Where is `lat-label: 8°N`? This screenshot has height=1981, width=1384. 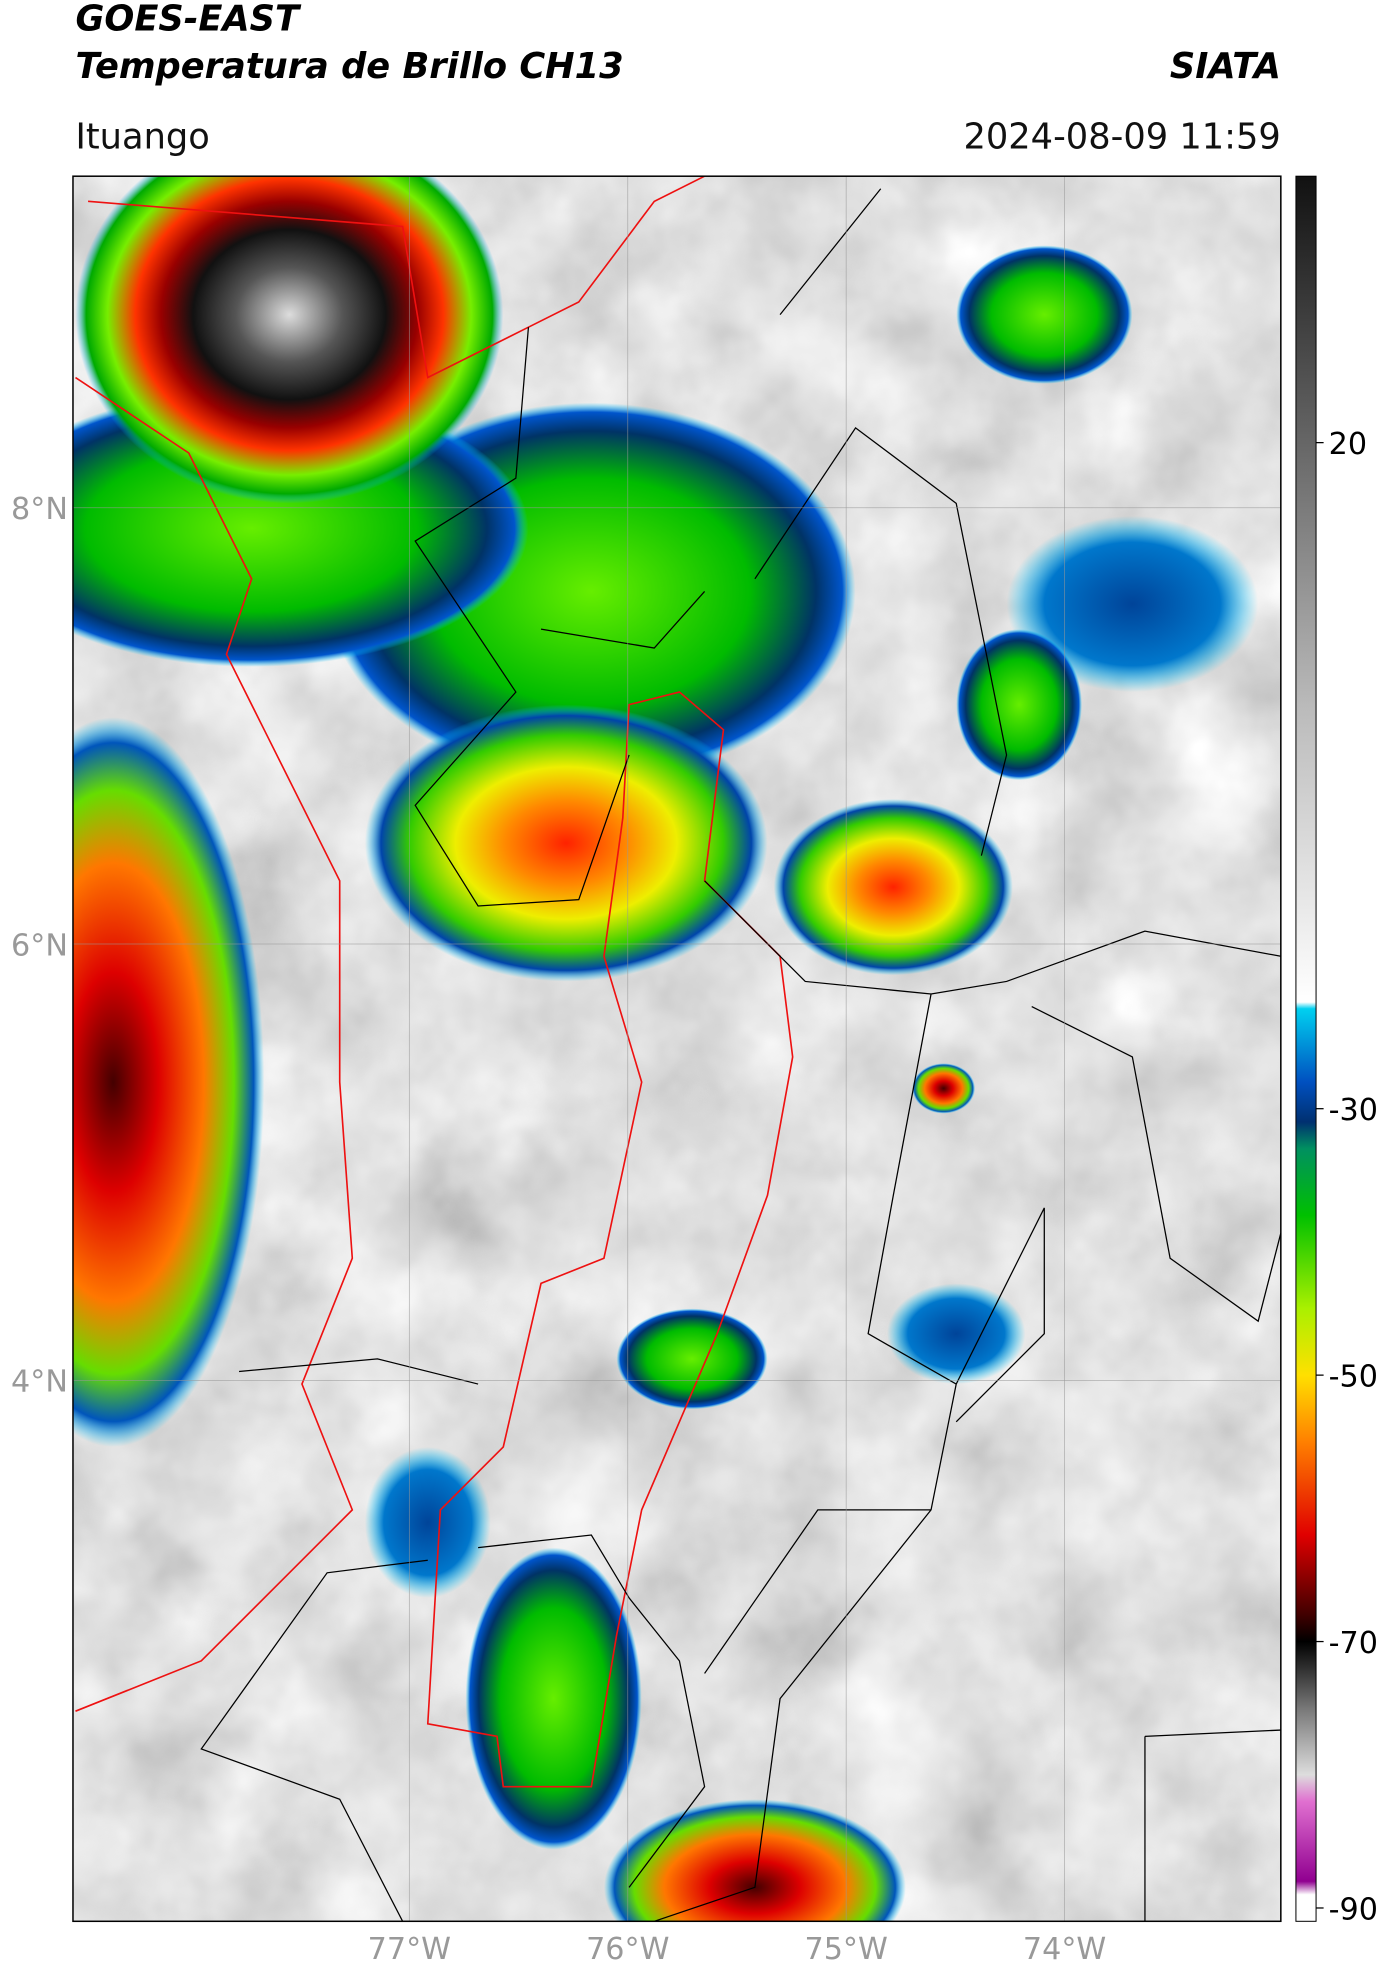 lat-label: 8°N is located at coordinates (39, 509).